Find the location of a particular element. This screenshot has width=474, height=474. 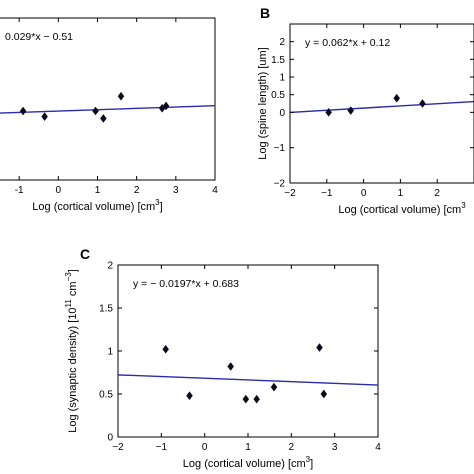

plot-area-frame is located at coordinates (381, 103).